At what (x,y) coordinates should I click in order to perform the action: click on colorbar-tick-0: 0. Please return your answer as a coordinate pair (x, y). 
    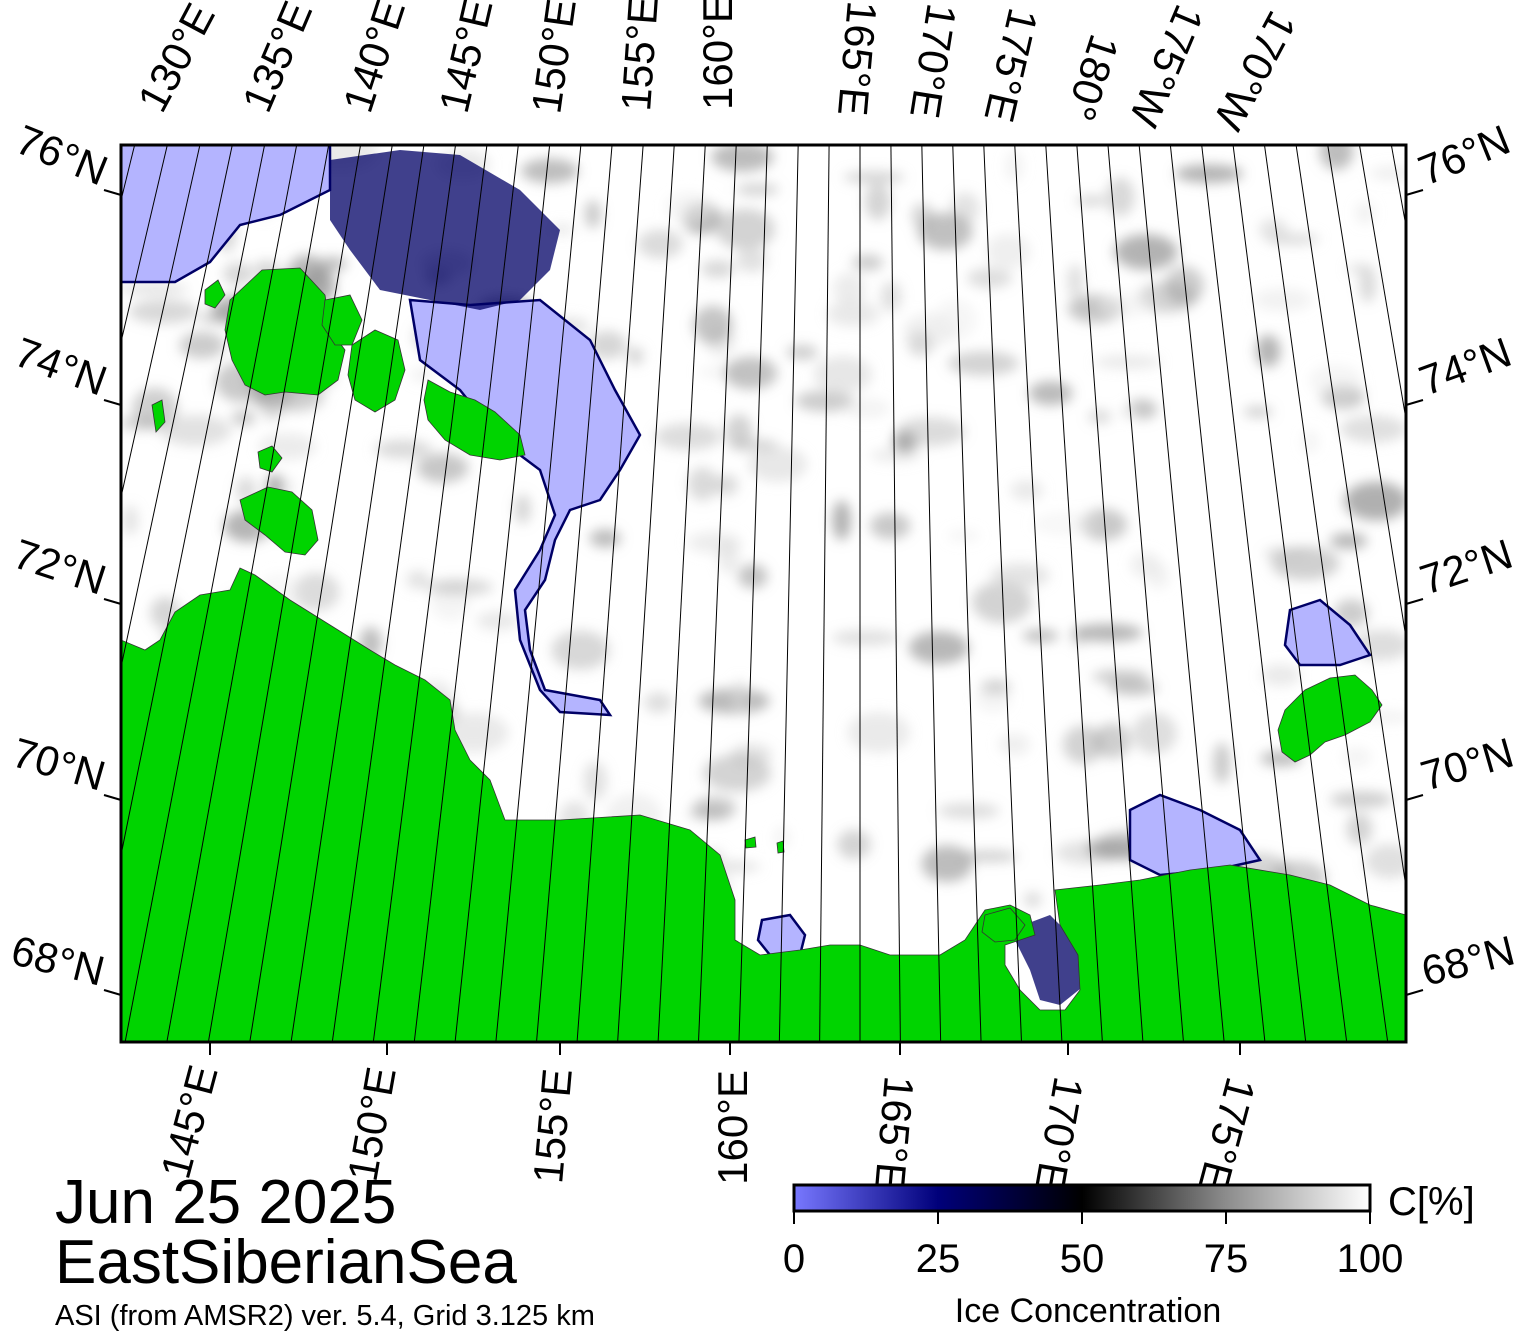
    Looking at the image, I should click on (794, 1259).